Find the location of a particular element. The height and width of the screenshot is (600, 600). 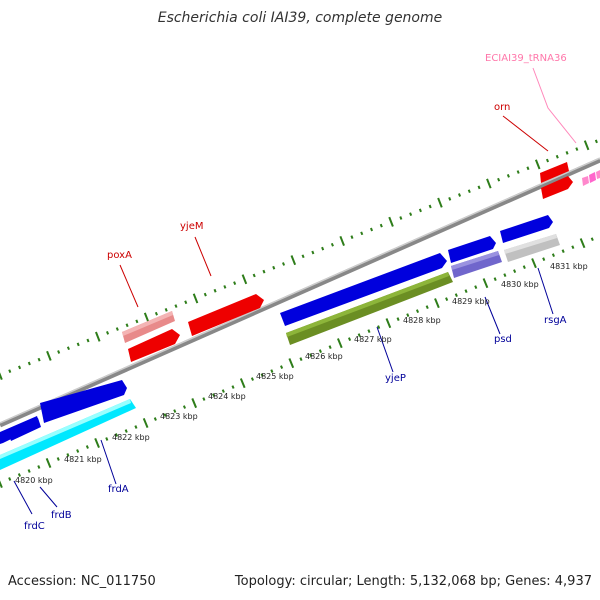

gene-label-rsgA: rsgA is located at coordinates (555, 320).